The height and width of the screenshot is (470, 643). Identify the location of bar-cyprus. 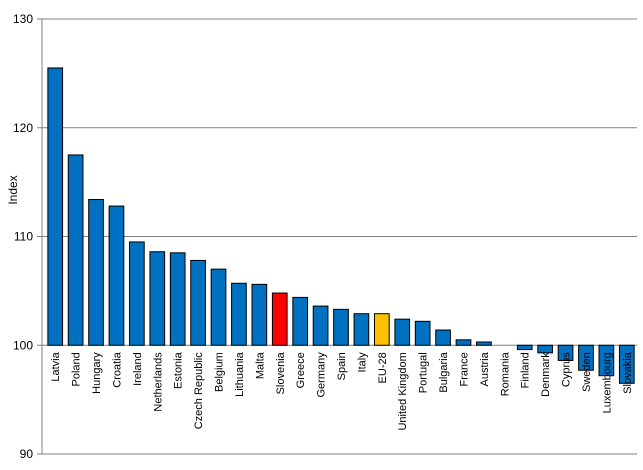
(565, 352).